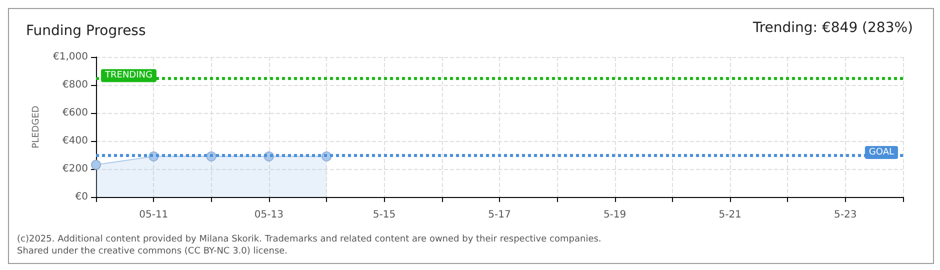 This screenshot has width=940, height=270. Describe the element at coordinates (269, 215) in the screenshot. I see `x-tick-label: 05-13` at that location.